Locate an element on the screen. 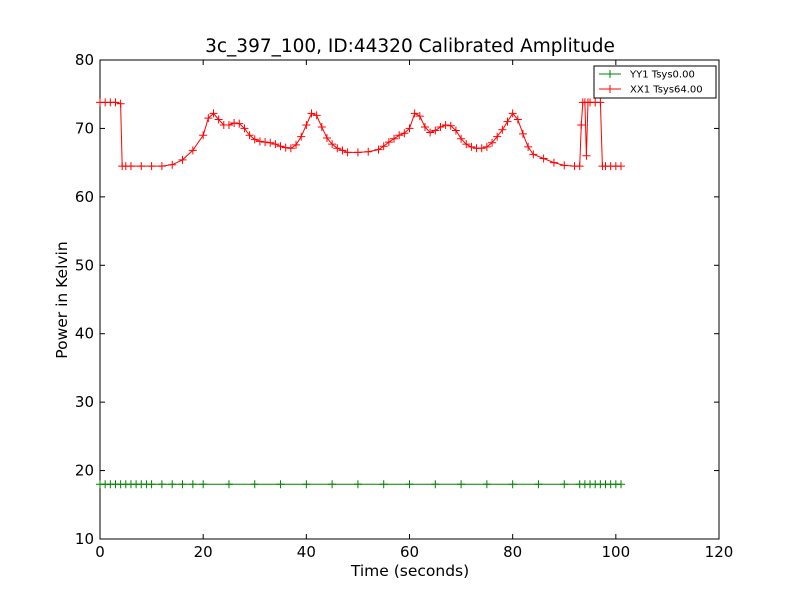 This screenshot has height=604, width=800. legend: YY1 Tsys0.00 XX1 Tsys64.00 is located at coordinates (655, 82).